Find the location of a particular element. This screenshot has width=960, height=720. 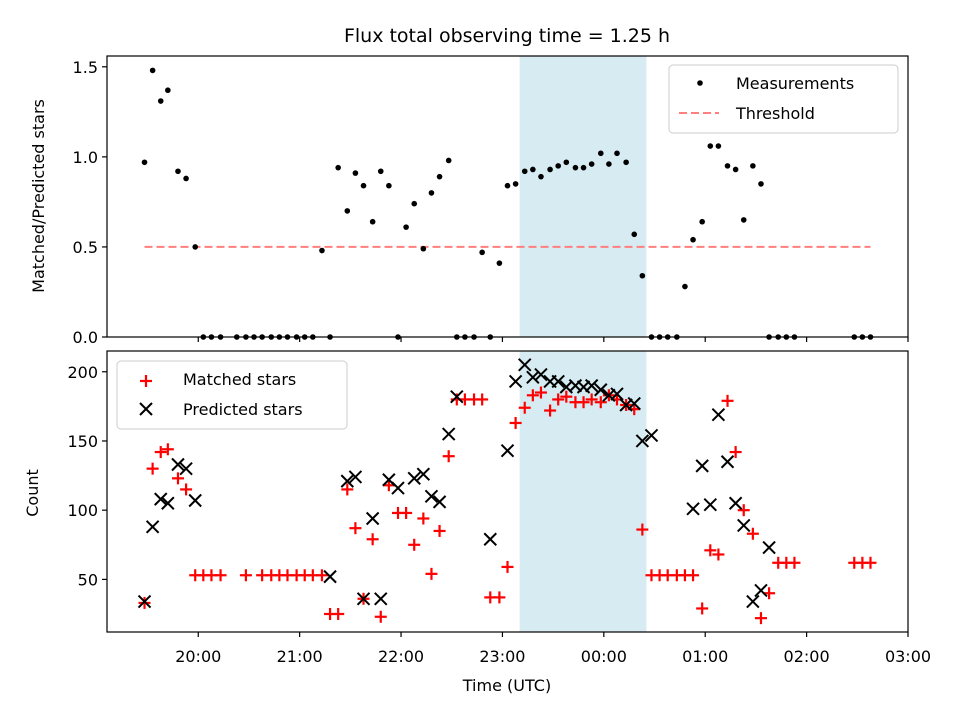

bottom-legend: Matched stars Predicted stars is located at coordinates (232, 395).